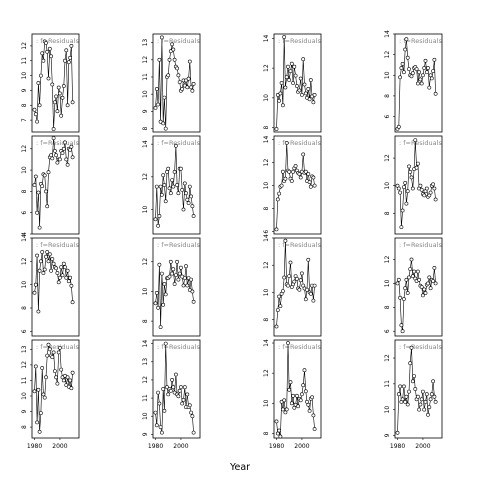 This screenshot has width=480, height=480. Describe the element at coordinates (24, 120) in the screenshot. I see `y-tick-label: 7` at that location.